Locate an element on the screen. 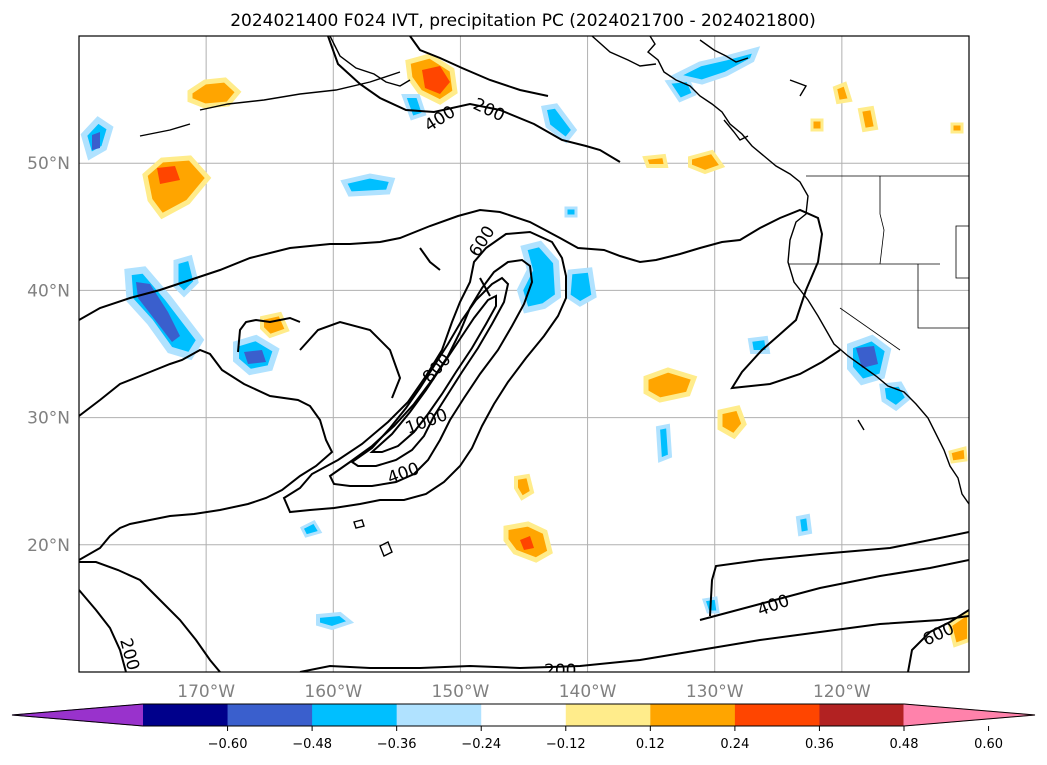 The width and height of the screenshot is (1047, 765). colorbar-tick-label: 0.12 is located at coordinates (650, 744).